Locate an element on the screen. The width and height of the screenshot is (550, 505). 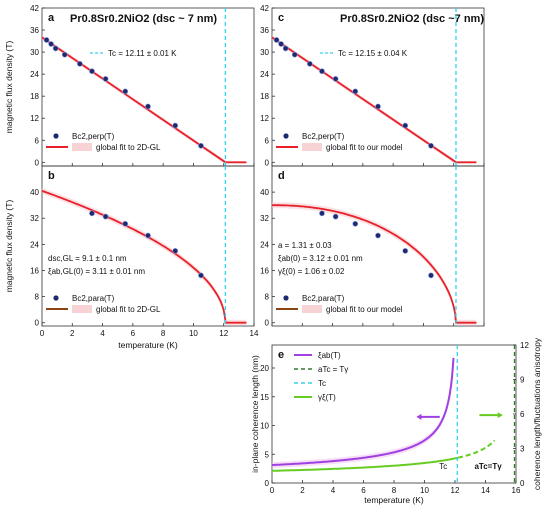
fit-band is located at coordinates (374, 264).